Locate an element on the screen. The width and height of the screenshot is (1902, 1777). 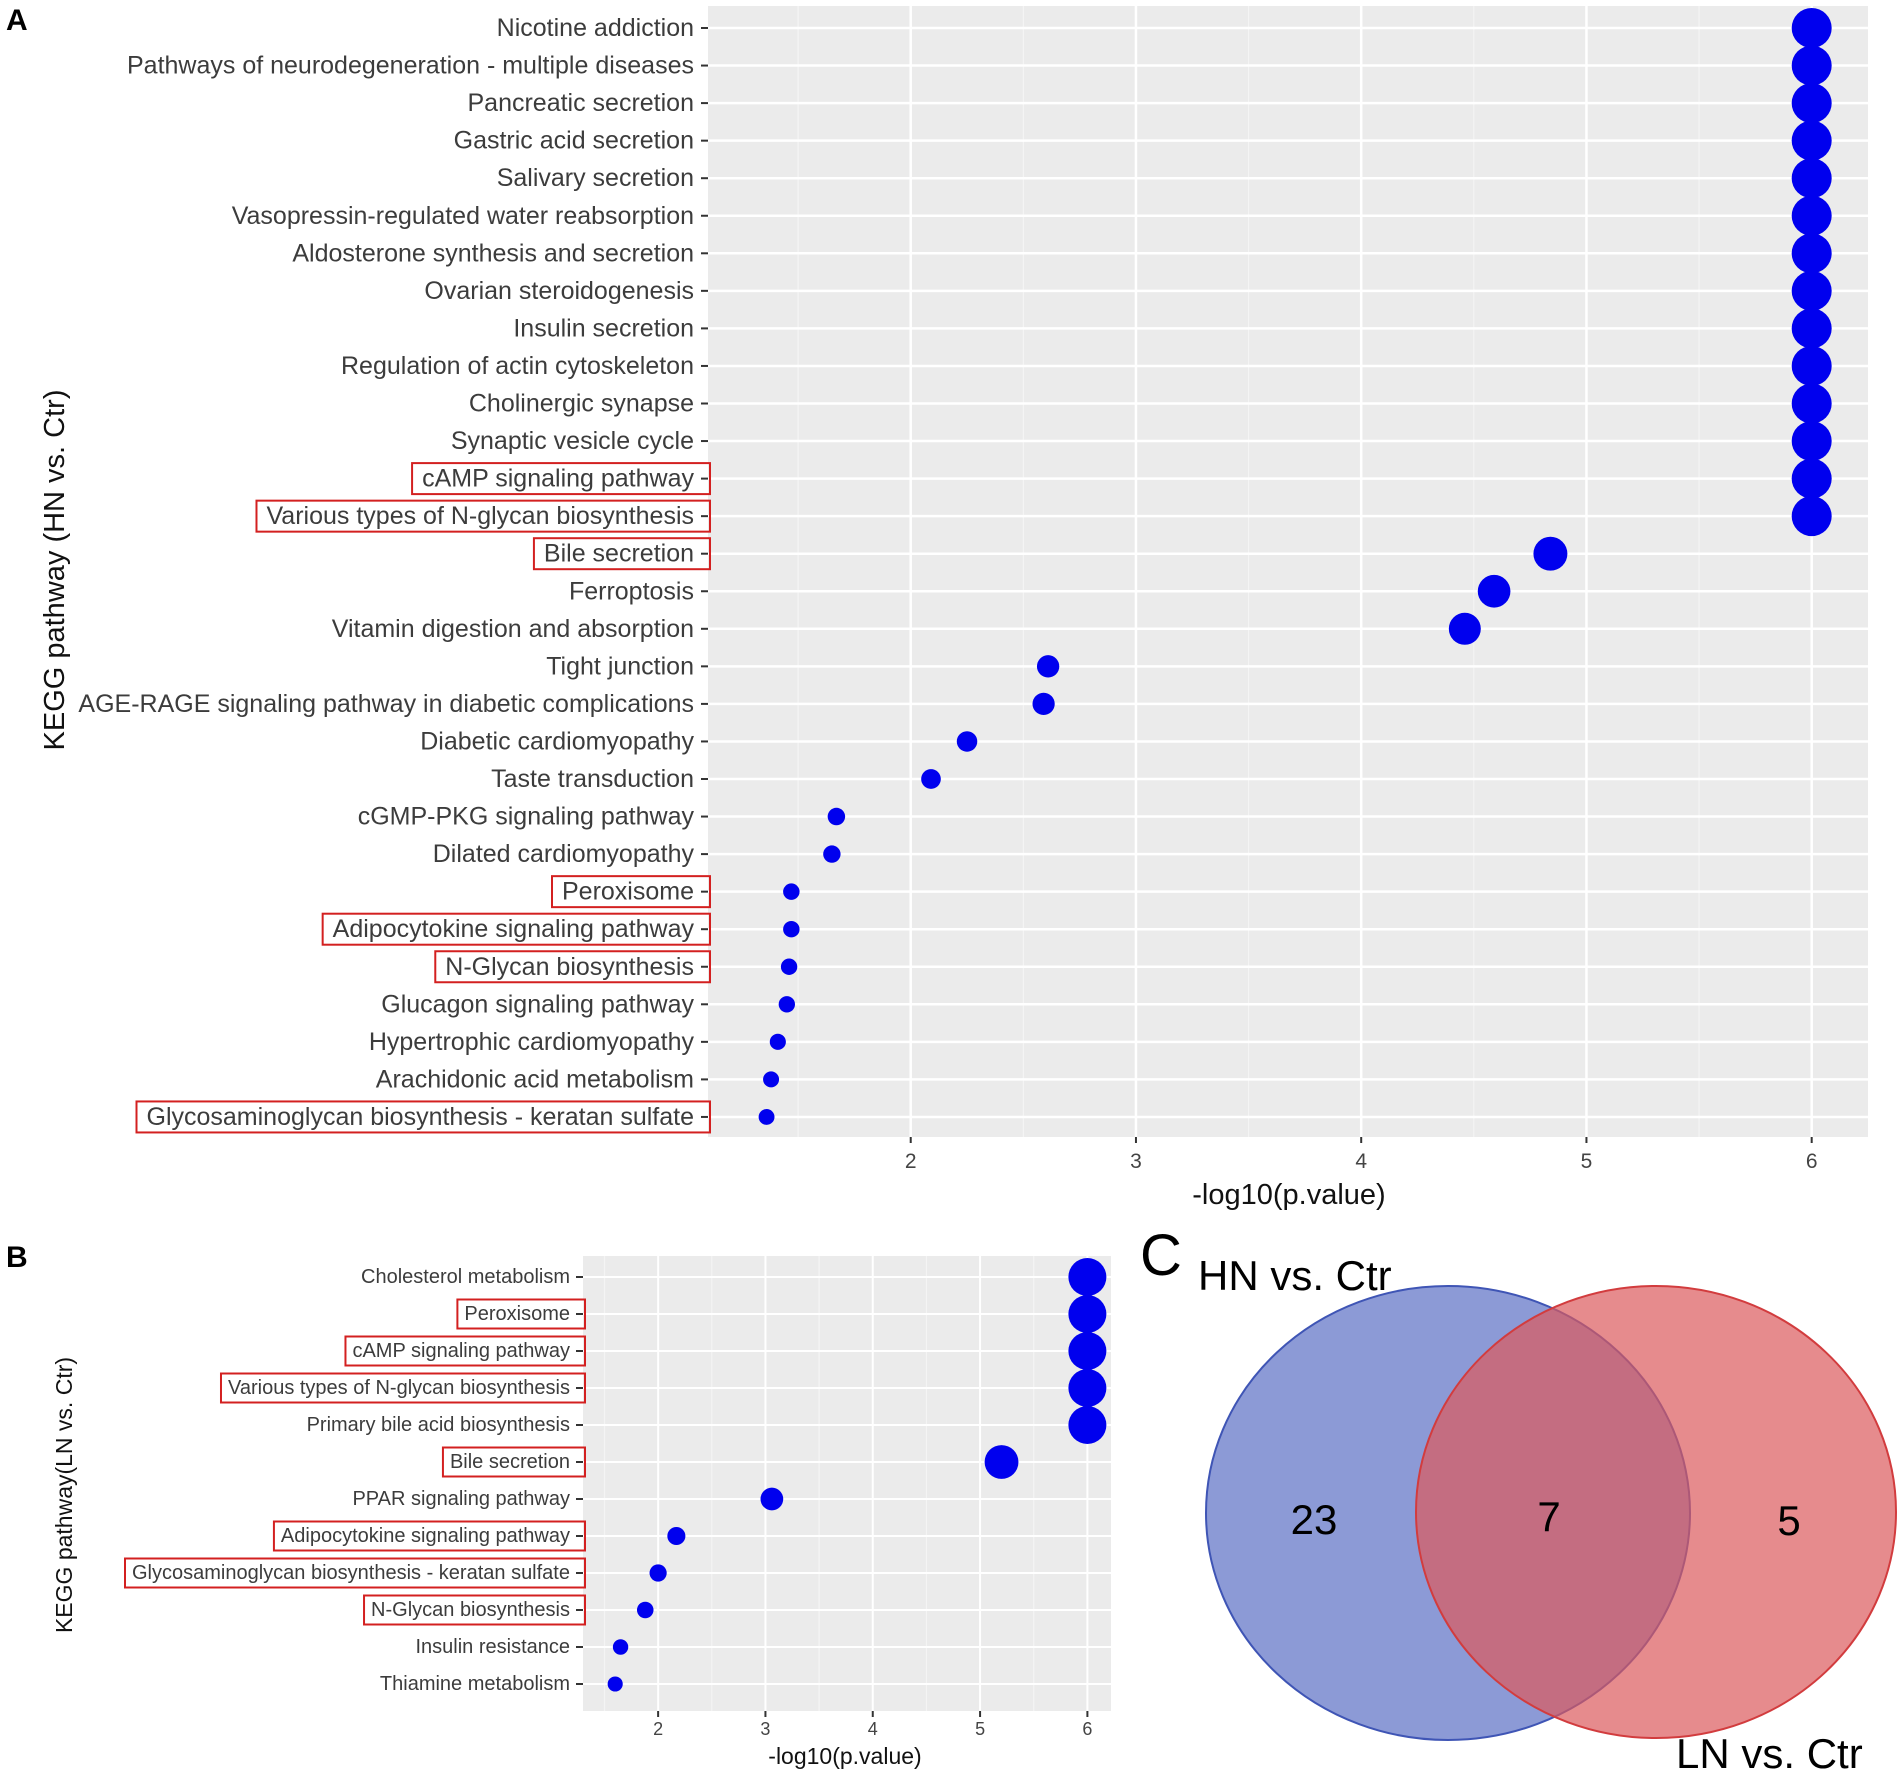
category-label: Glucagon signaling pathway is located at coordinates (537, 1004).